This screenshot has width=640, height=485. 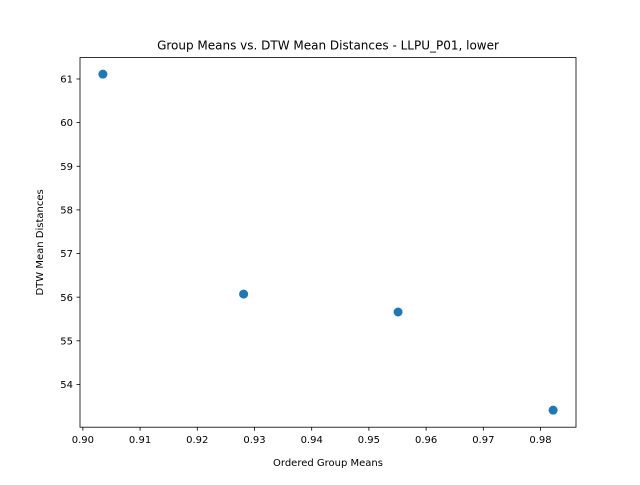 What do you see at coordinates (66, 254) in the screenshot?
I see `y-tick-label: 57` at bounding box center [66, 254].